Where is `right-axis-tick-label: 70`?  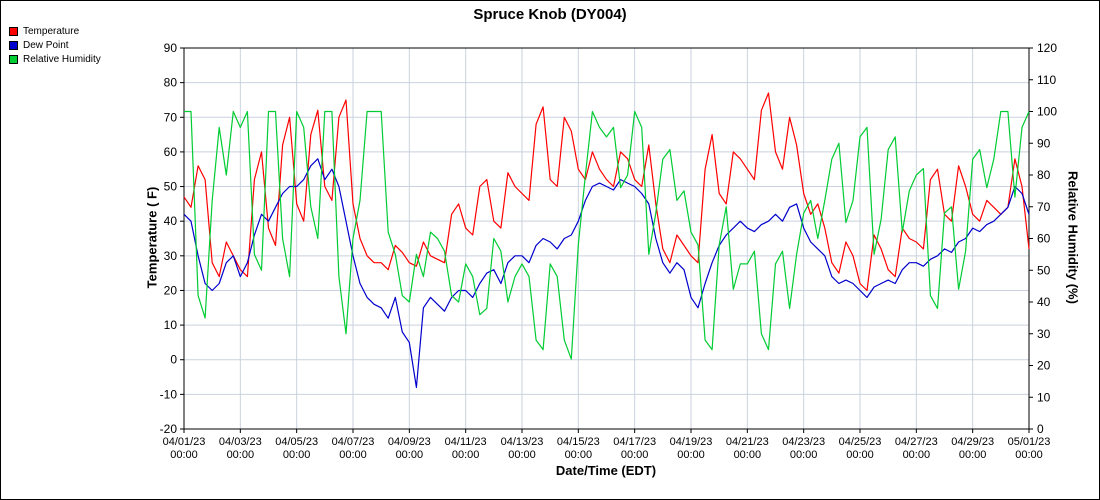 right-axis-tick-label: 70 is located at coordinates (1044, 207).